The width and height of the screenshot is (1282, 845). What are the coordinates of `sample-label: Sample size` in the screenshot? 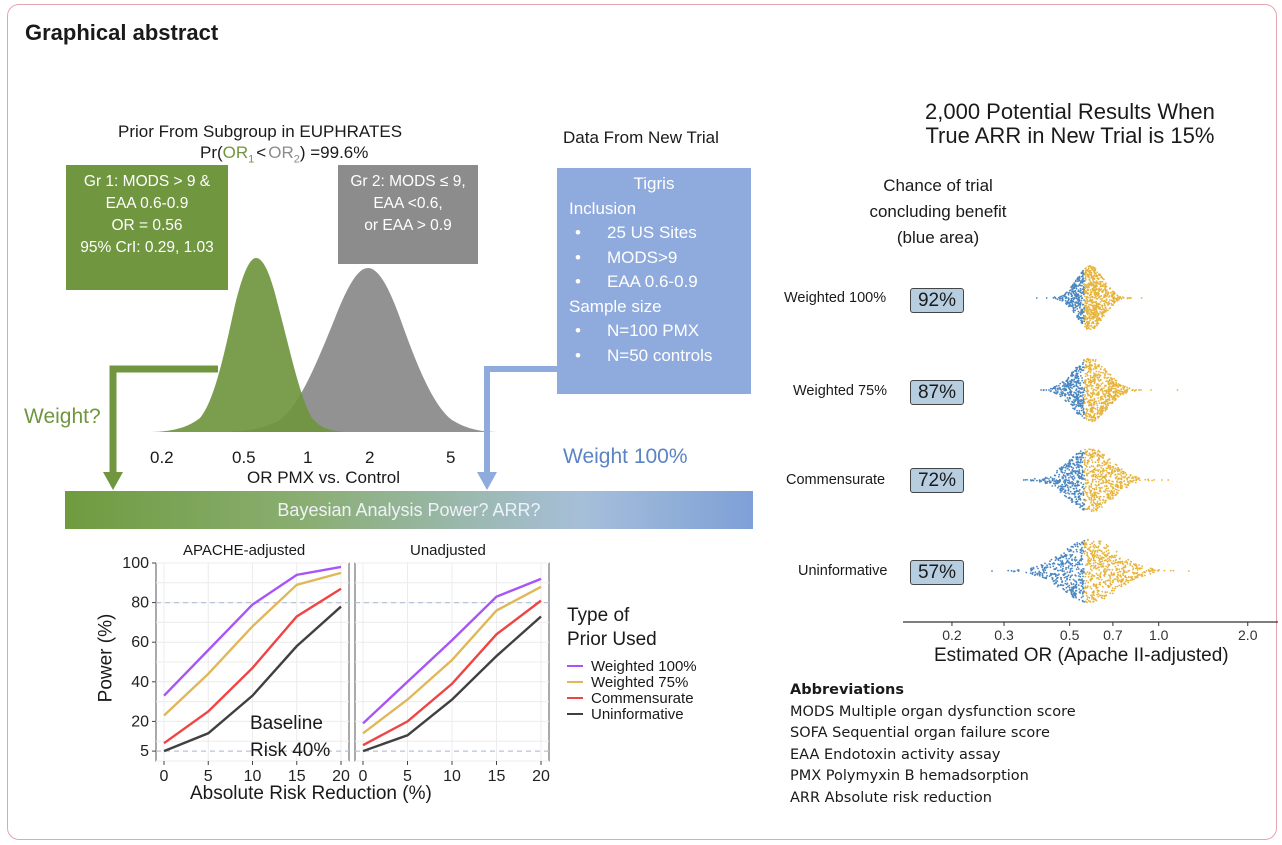 It's located at (615, 306).